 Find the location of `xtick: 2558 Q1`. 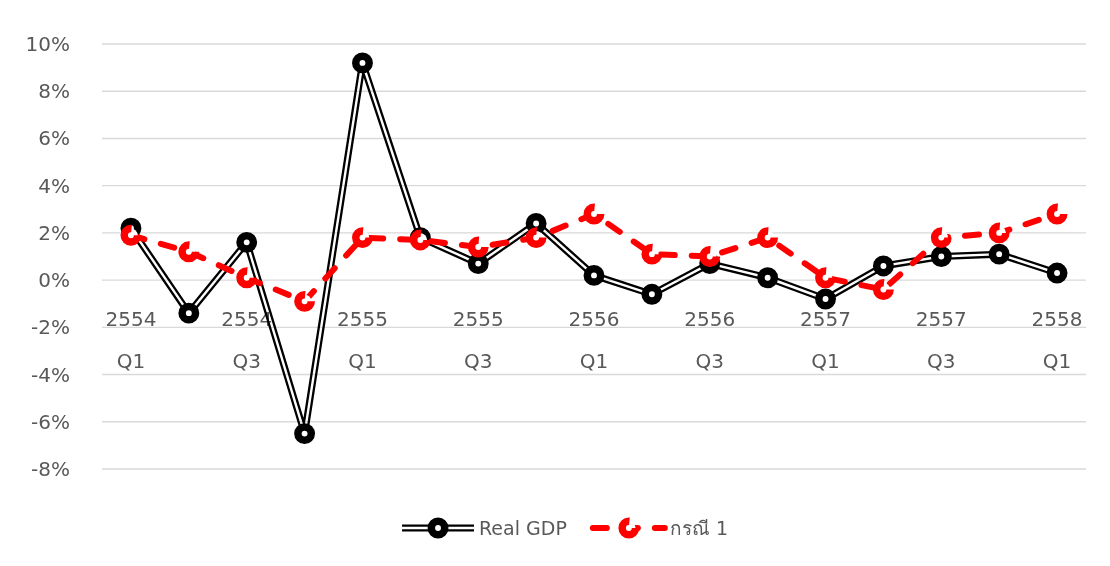

xtick: 2558 Q1 is located at coordinates (1057, 340).